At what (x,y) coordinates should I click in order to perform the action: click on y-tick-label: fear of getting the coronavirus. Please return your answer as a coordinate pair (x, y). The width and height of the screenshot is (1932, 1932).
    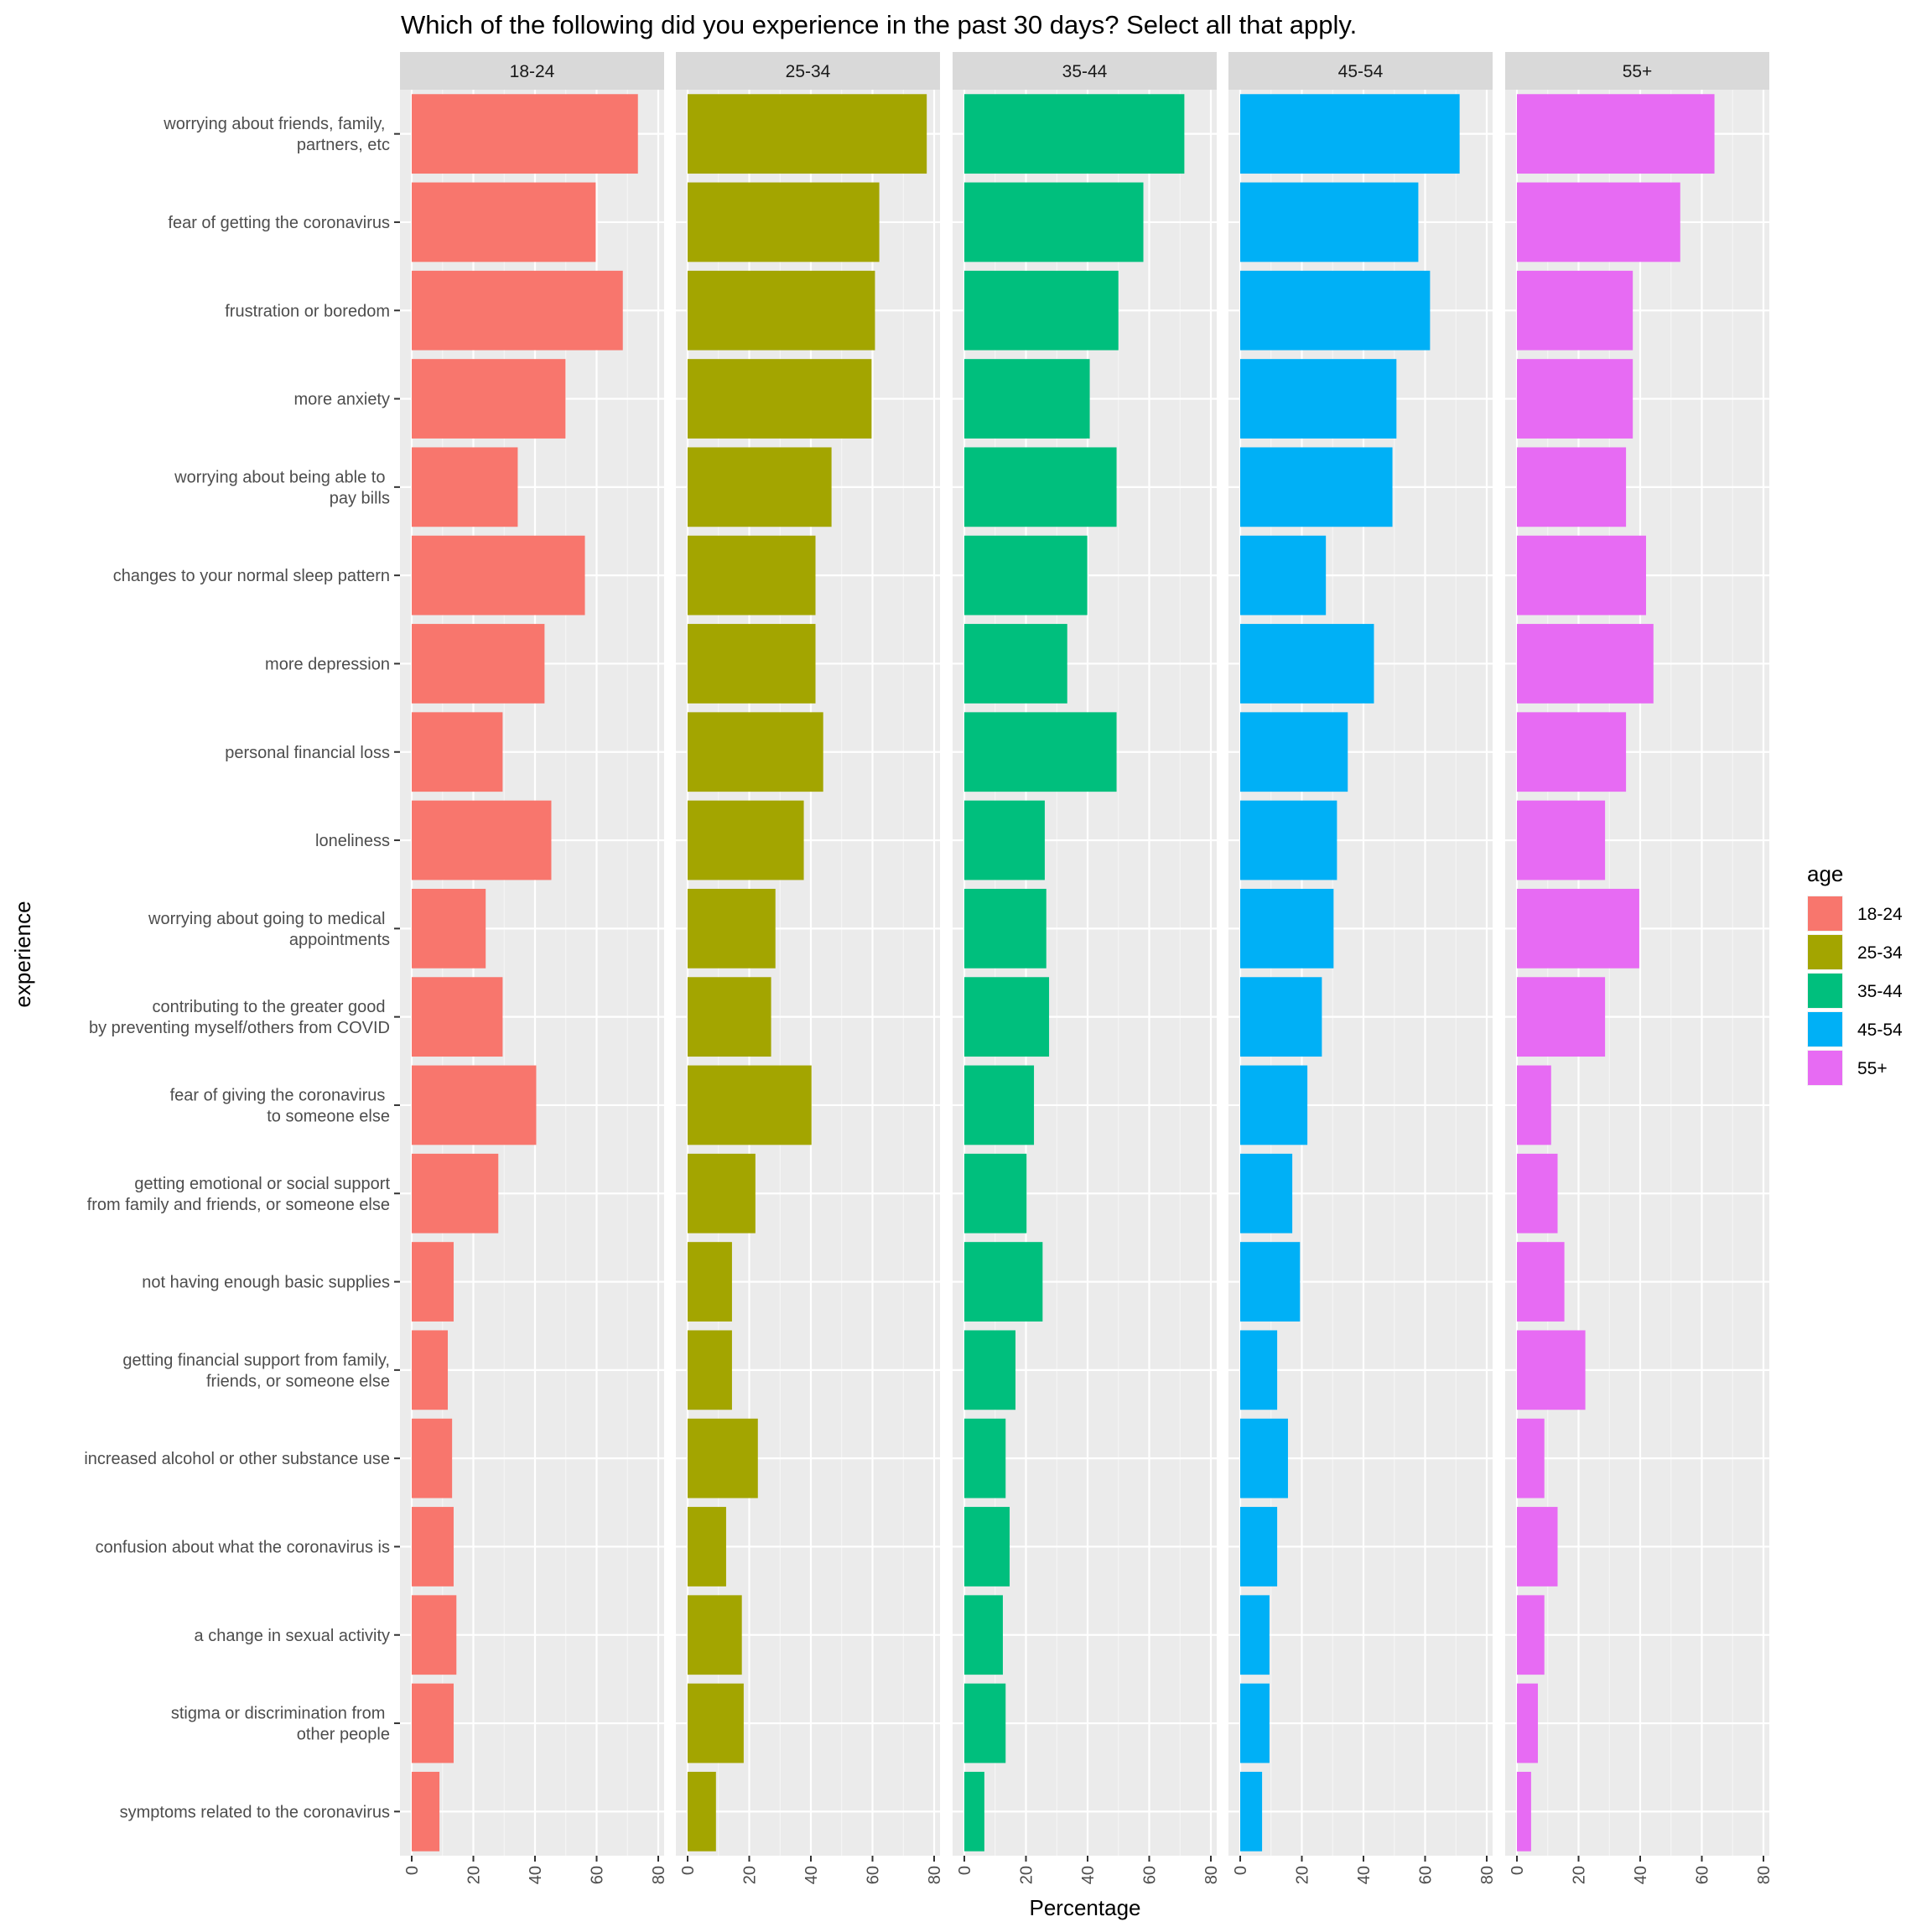
    Looking at the image, I should click on (279, 223).